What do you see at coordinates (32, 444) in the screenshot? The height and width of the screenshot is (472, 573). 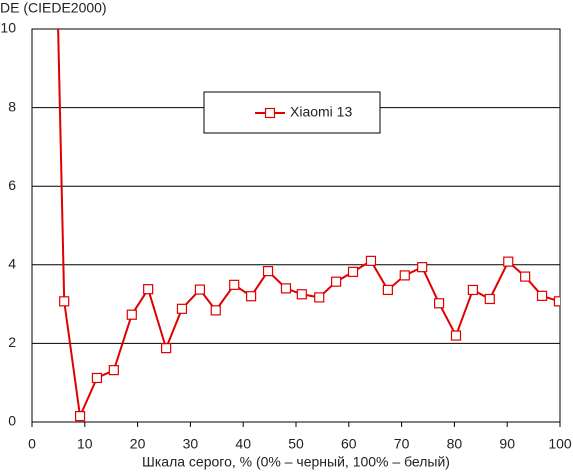 I see `x-tick-label: 0` at bounding box center [32, 444].